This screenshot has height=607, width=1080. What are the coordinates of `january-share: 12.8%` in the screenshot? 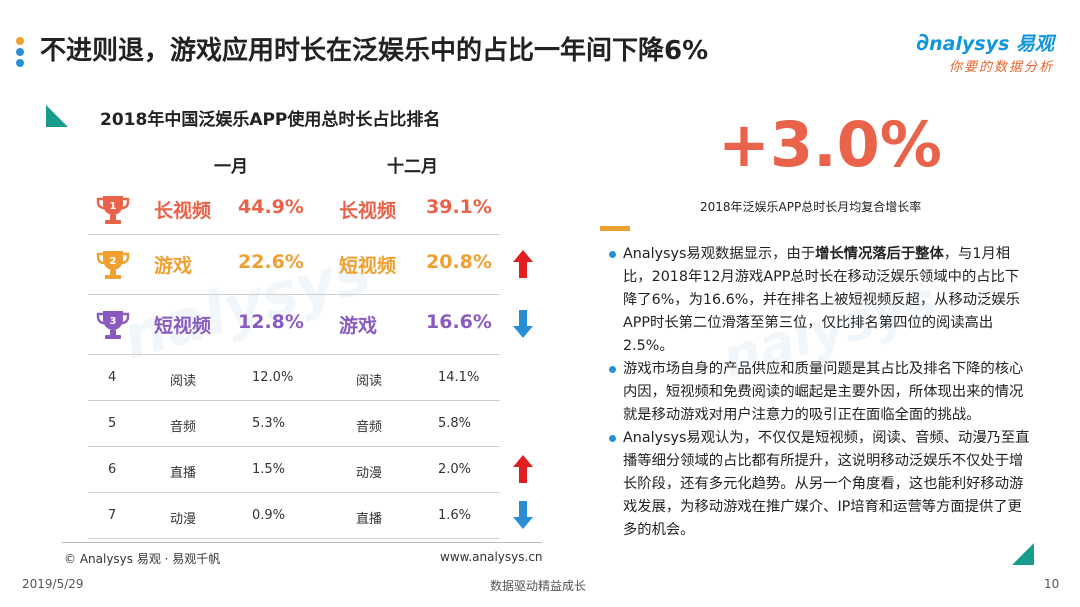 It's located at (271, 322).